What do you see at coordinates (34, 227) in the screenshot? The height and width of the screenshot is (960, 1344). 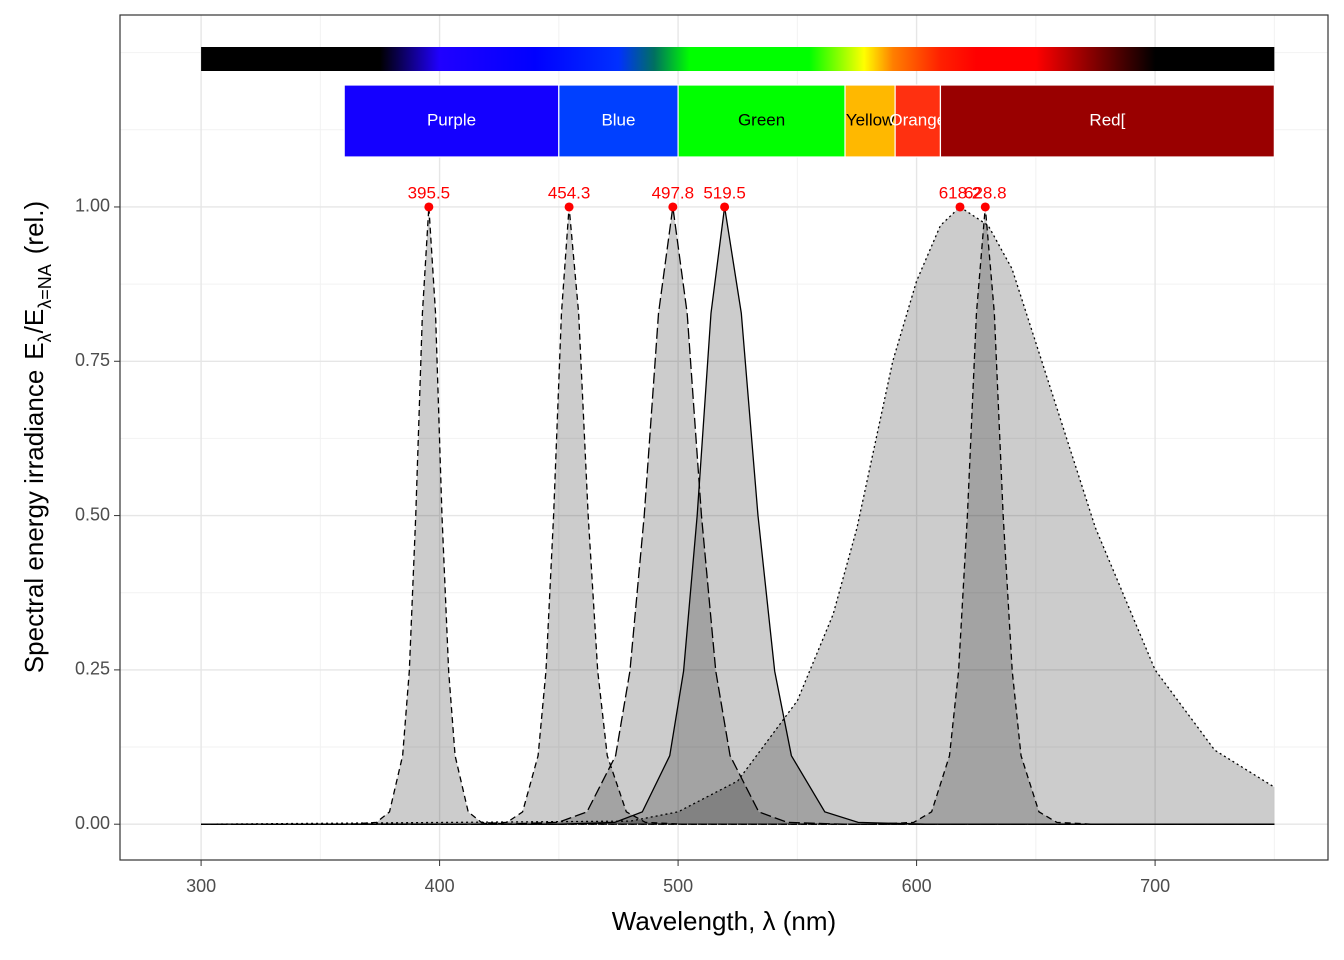 I see `y-title-part: (rel.)` at bounding box center [34, 227].